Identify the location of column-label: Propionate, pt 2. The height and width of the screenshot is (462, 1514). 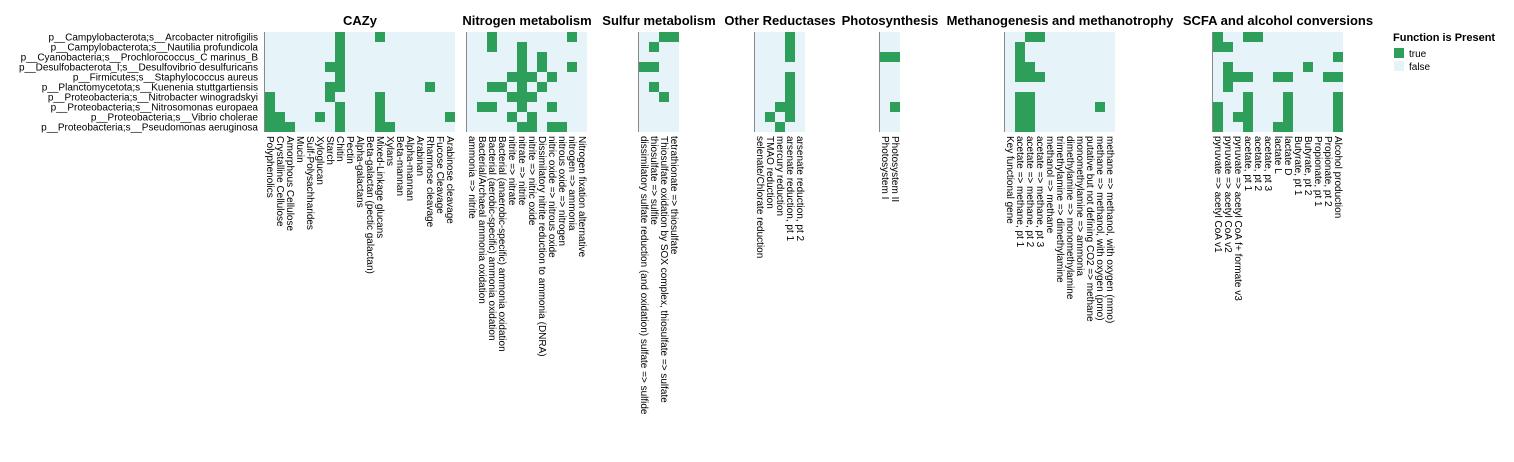
(1327, 171).